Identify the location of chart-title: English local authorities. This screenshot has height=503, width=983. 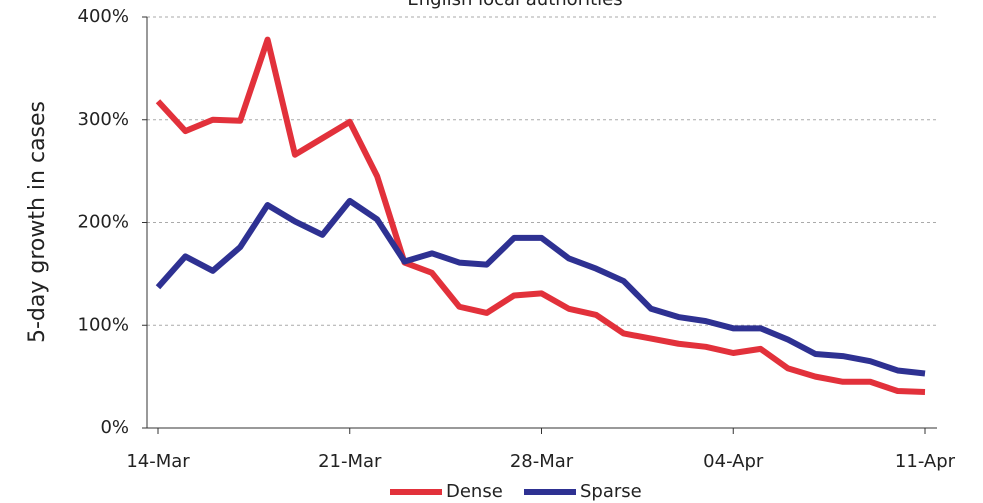
(514, 5).